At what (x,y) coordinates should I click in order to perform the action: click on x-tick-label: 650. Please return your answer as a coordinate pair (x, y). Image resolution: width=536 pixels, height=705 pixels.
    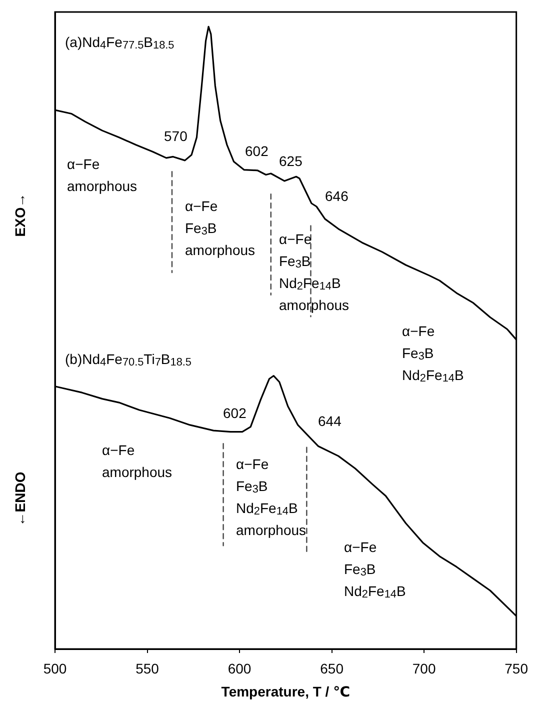
    Looking at the image, I should click on (332, 668).